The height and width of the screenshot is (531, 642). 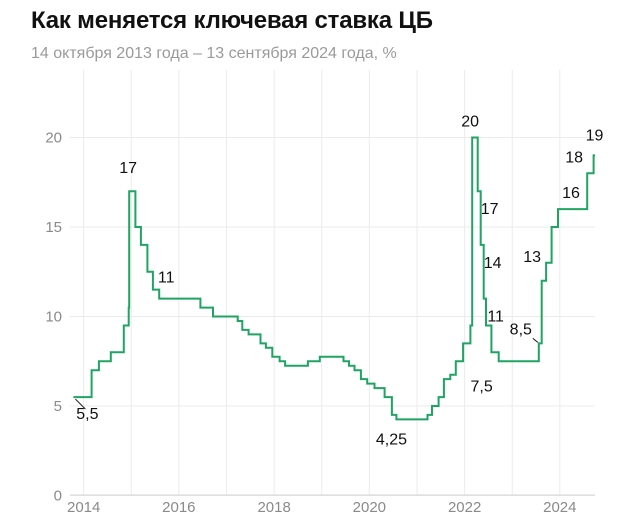 What do you see at coordinates (595, 135) in the screenshot?
I see `annotation-label: 19` at bounding box center [595, 135].